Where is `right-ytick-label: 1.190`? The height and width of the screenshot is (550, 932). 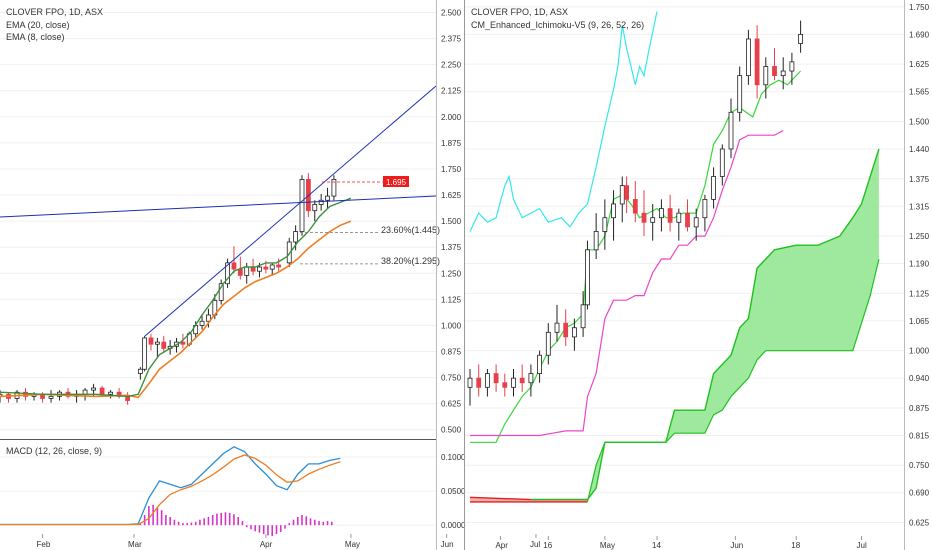 right-ytick-label: 1.190 is located at coordinates (919, 264).